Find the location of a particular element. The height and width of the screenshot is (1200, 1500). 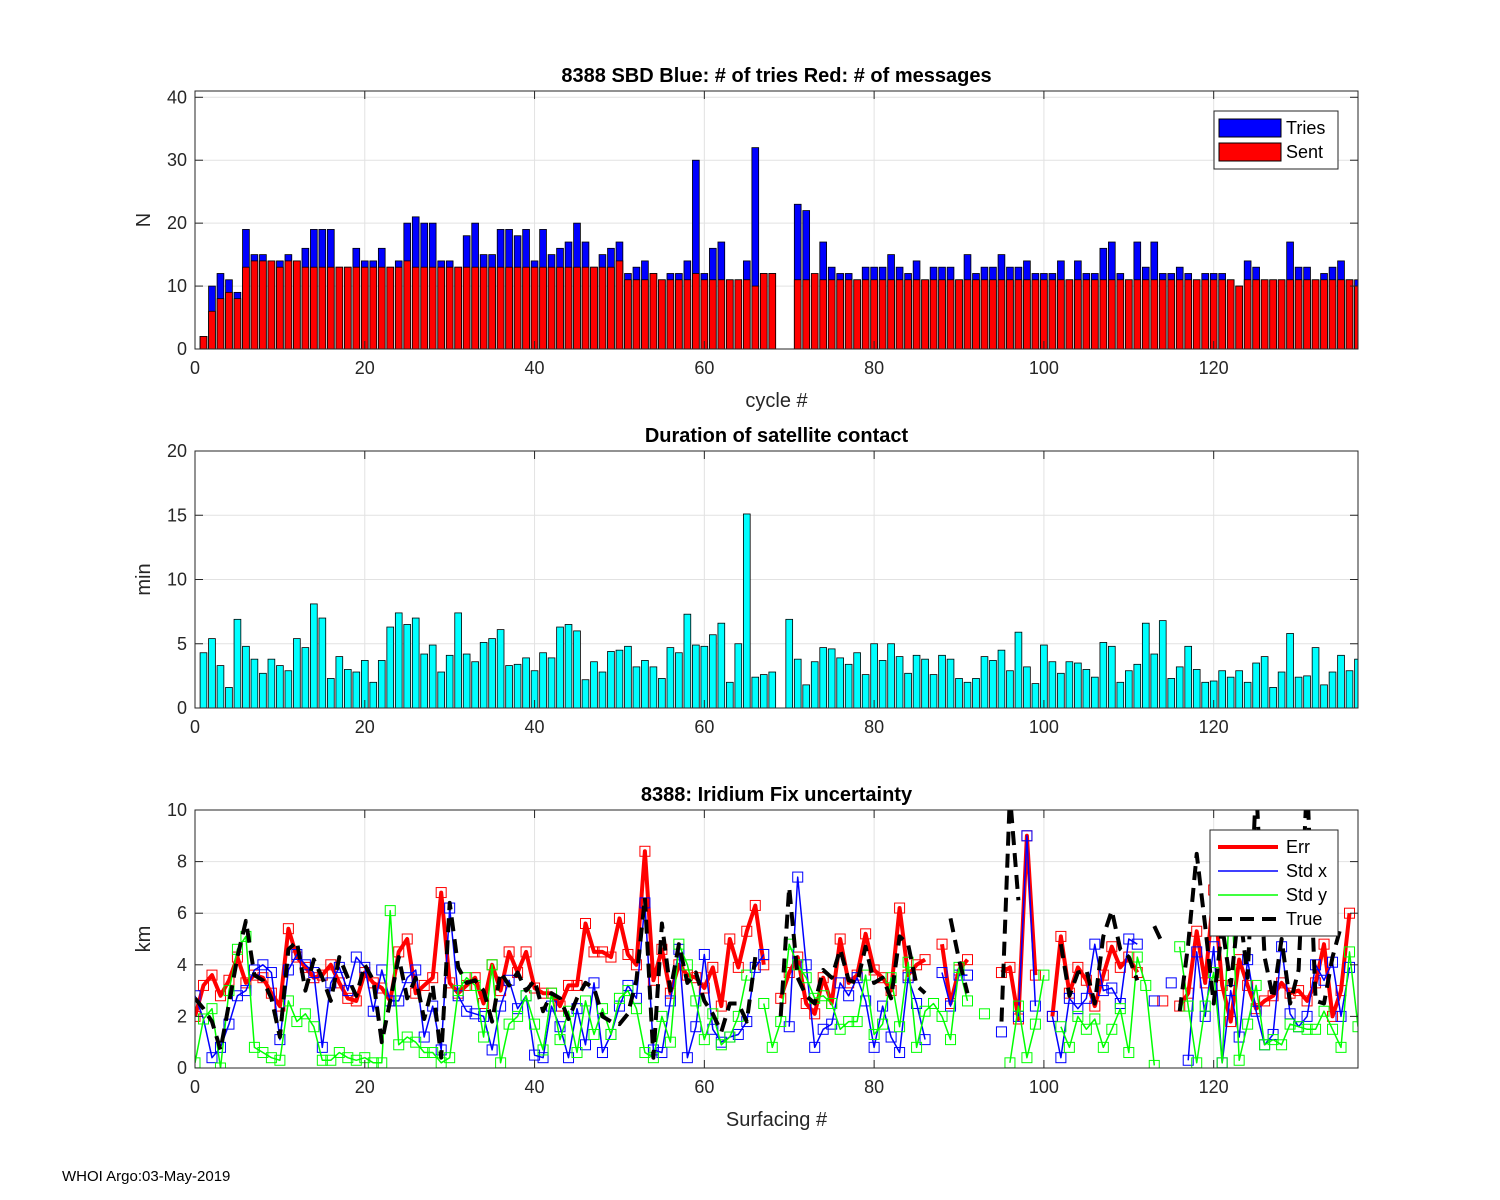

y-tick-label: 8 is located at coordinates (182, 862).